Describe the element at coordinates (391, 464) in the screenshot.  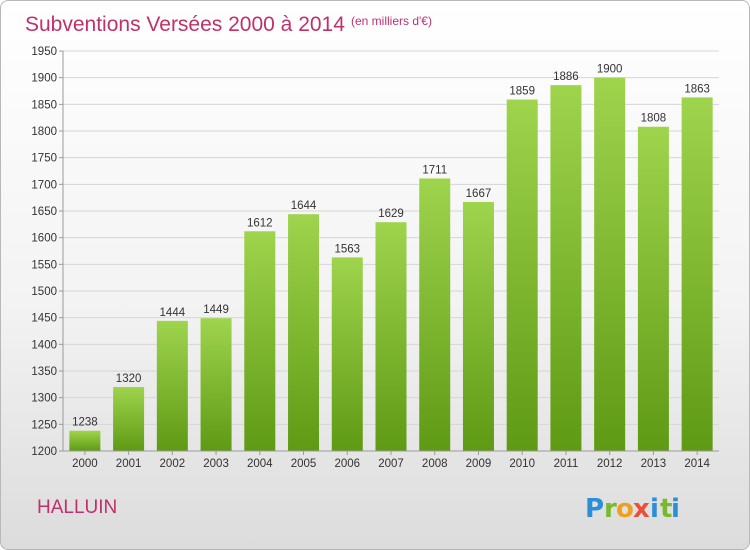
I see `x-tick-label-2007: 2007` at that location.